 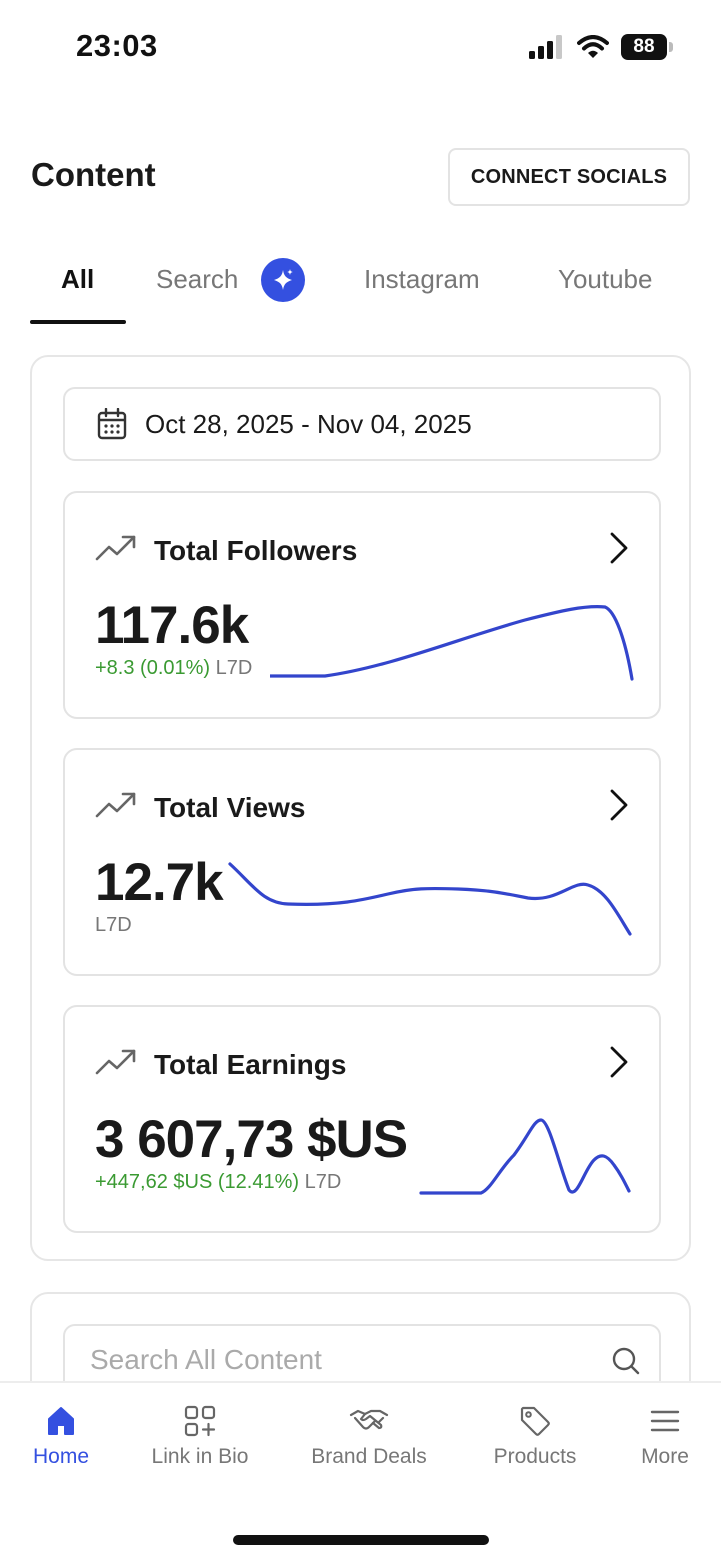 What do you see at coordinates (308, 423) in the screenshot?
I see `date-range-label: Oct 28, 2025 - Nov 04, 2025` at bounding box center [308, 423].